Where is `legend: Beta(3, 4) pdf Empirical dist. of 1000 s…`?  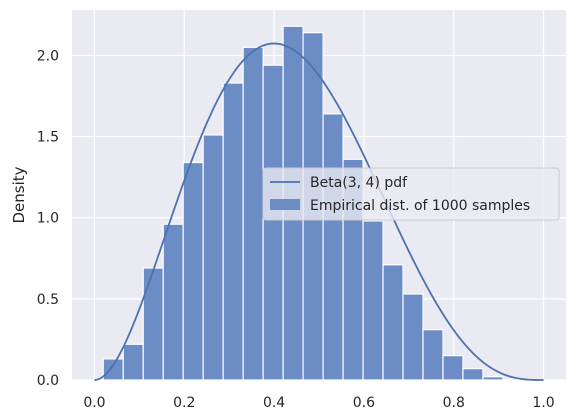
legend: Beta(3, 4) pdf Empirical dist. of 1000 s… is located at coordinates (411, 194).